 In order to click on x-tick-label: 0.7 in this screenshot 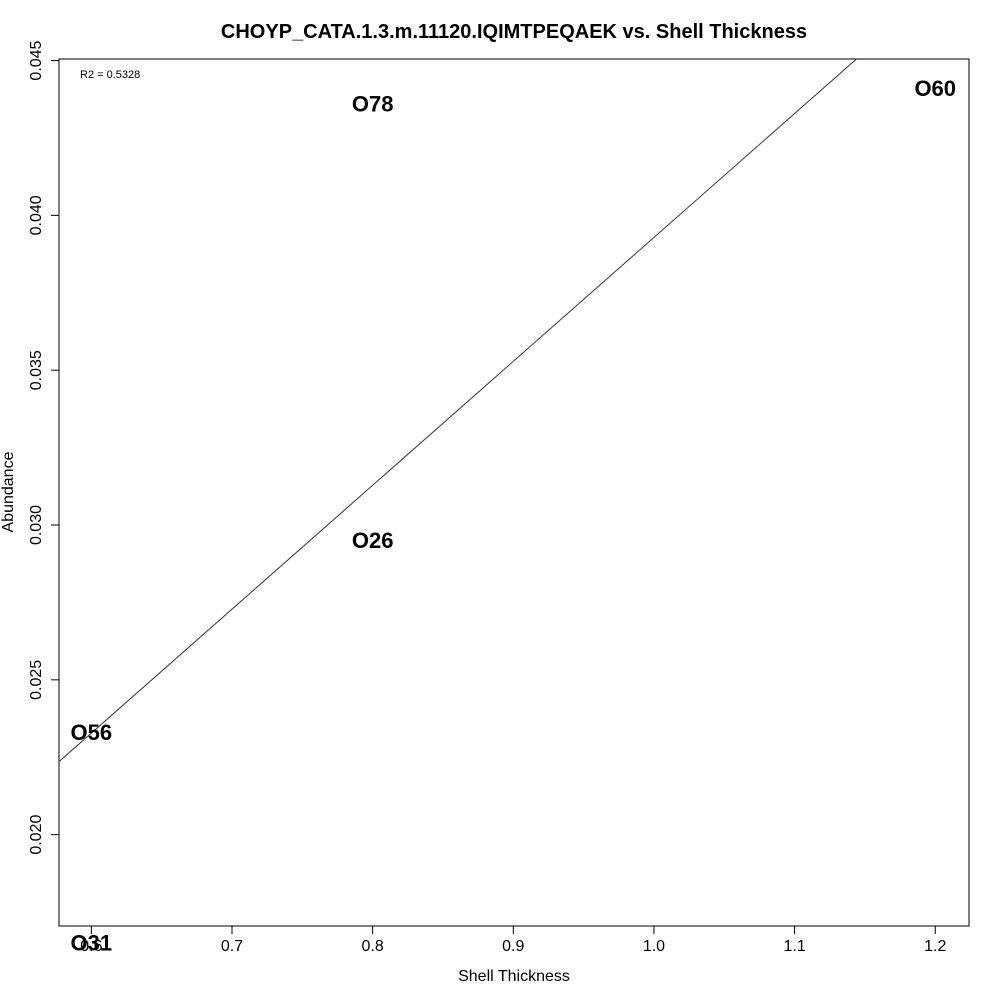, I will do `click(232, 946)`.